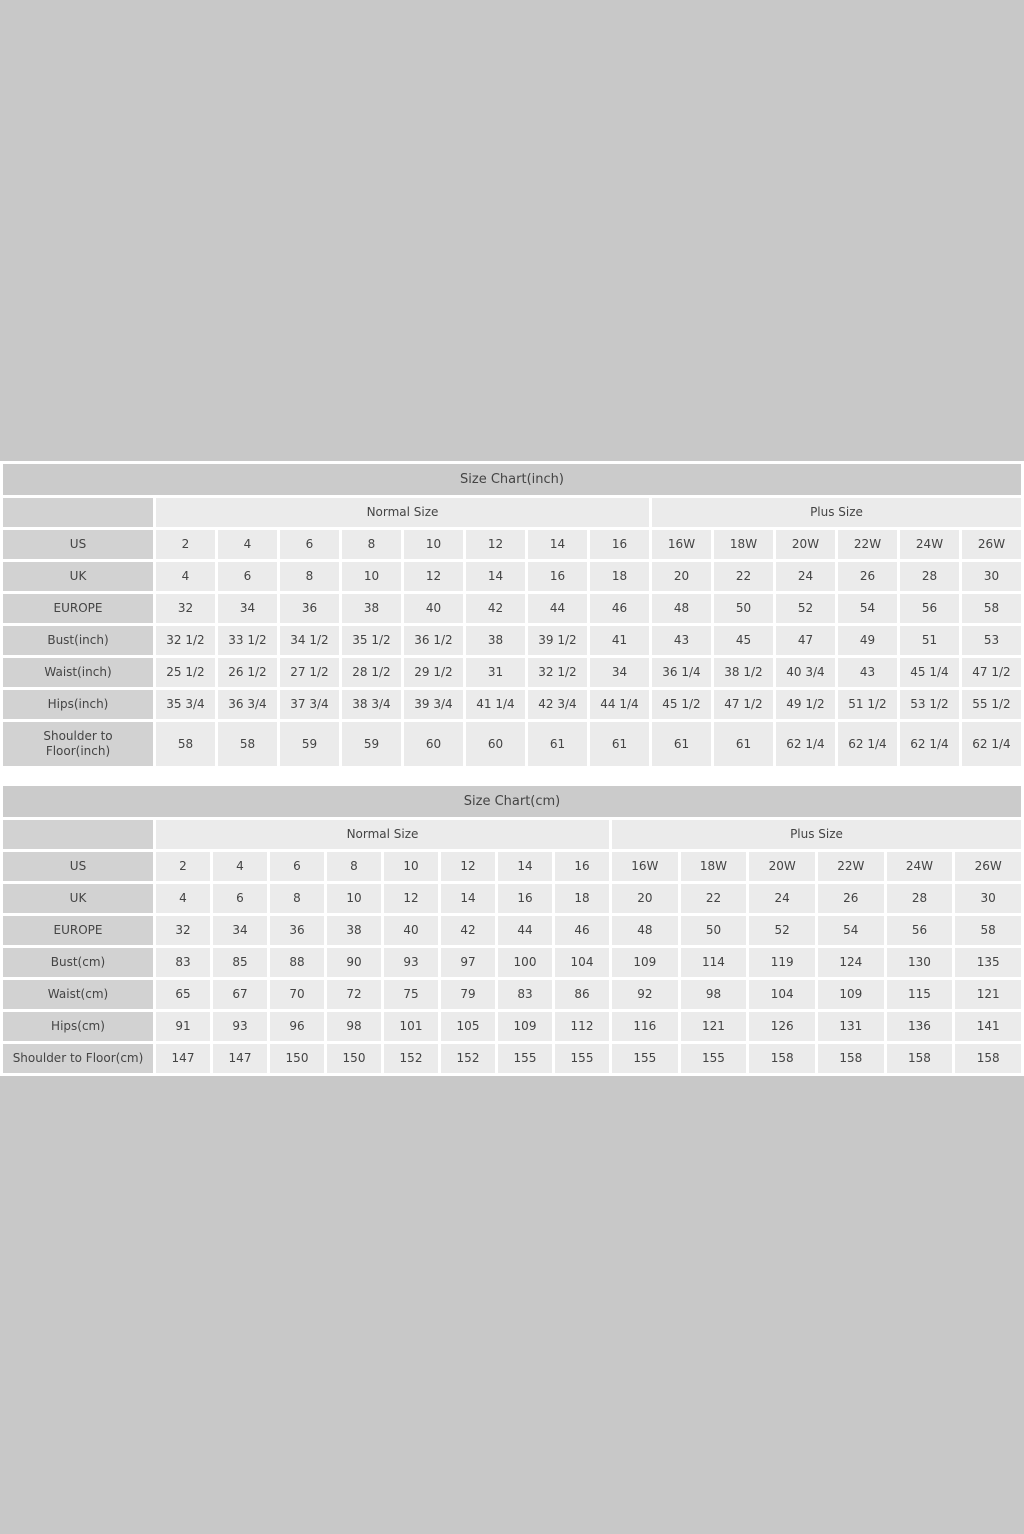  Describe the element at coordinates (185, 640) in the screenshot. I see `size-value-cell: 32 1/2` at that location.